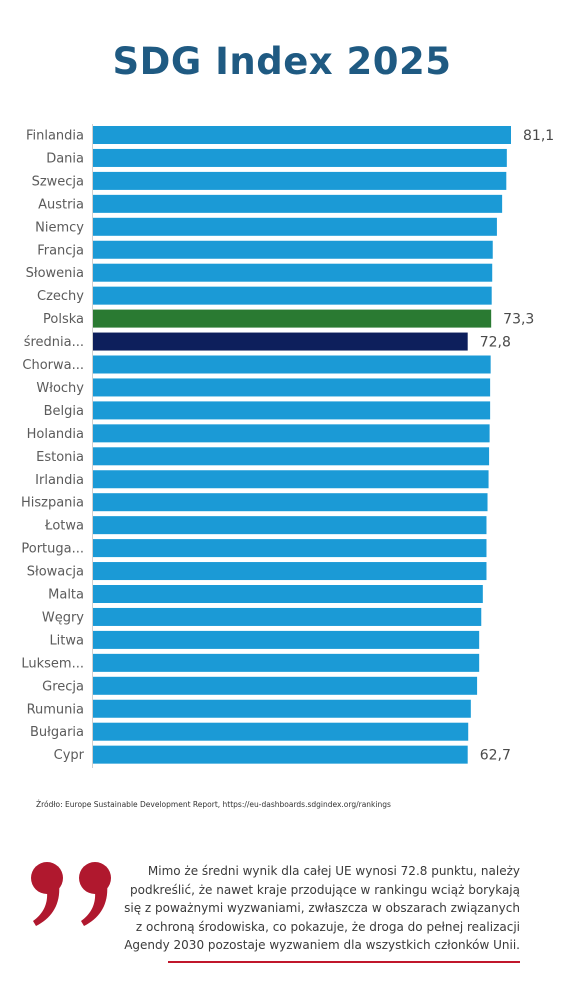 This screenshot has width=564, height=999. What do you see at coordinates (58, 181) in the screenshot?
I see `category-label: Szwecja` at bounding box center [58, 181].